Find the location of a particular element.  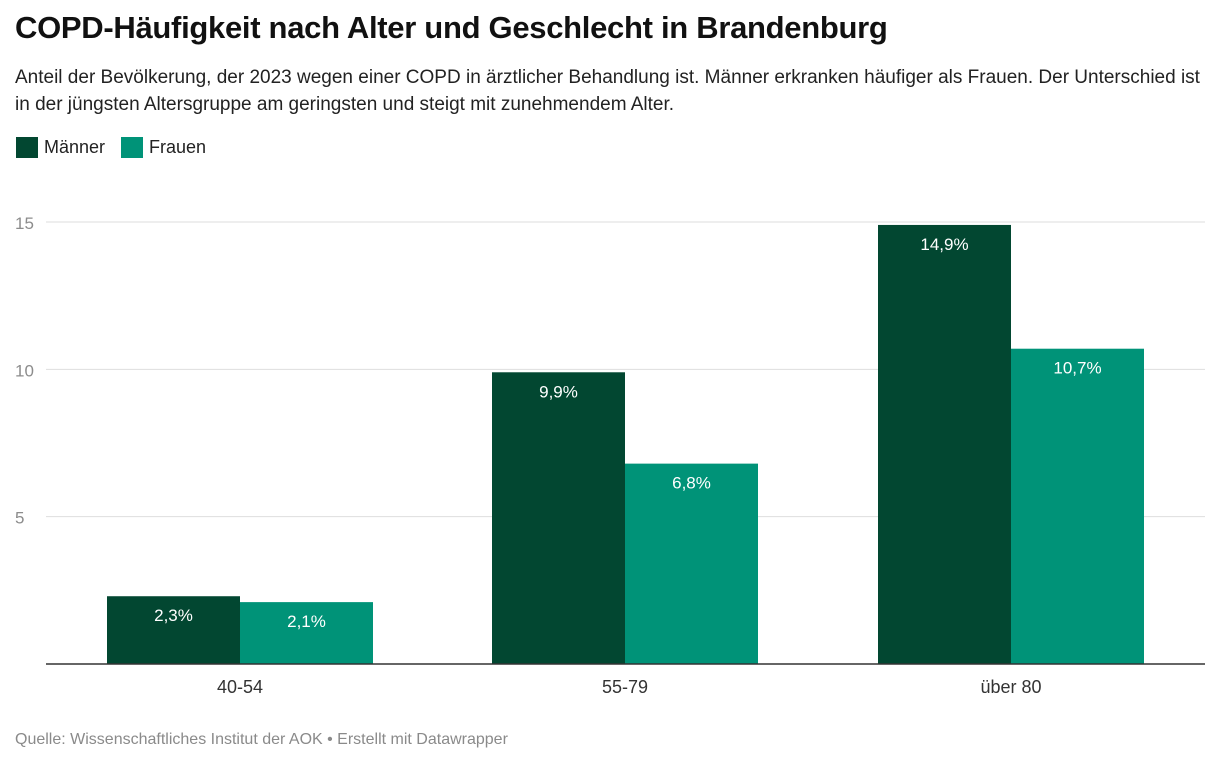

y-tick-label-15: 15 is located at coordinates (24, 223).